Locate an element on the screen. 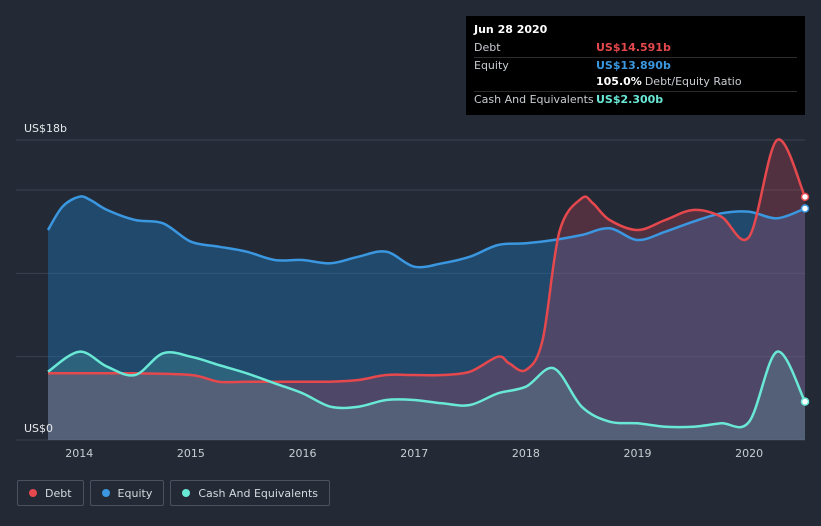 The width and height of the screenshot is (821, 526). y-axis-bottom-label: US$0 is located at coordinates (38, 428).